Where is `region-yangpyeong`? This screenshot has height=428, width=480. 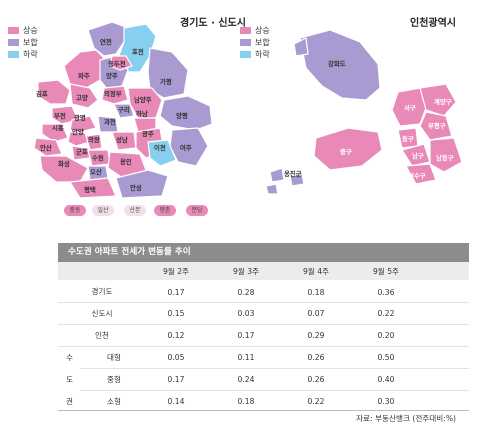 region-yangpyeong is located at coordinates (186, 113).